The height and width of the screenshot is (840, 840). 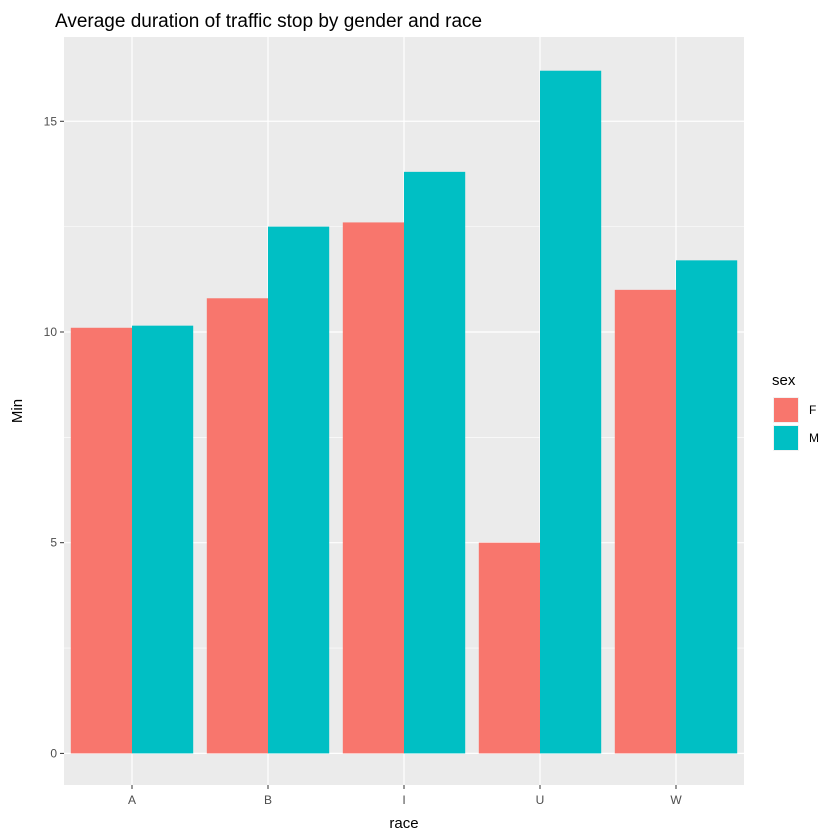 I want to click on x-tick-label: A, so click(x=132, y=800).